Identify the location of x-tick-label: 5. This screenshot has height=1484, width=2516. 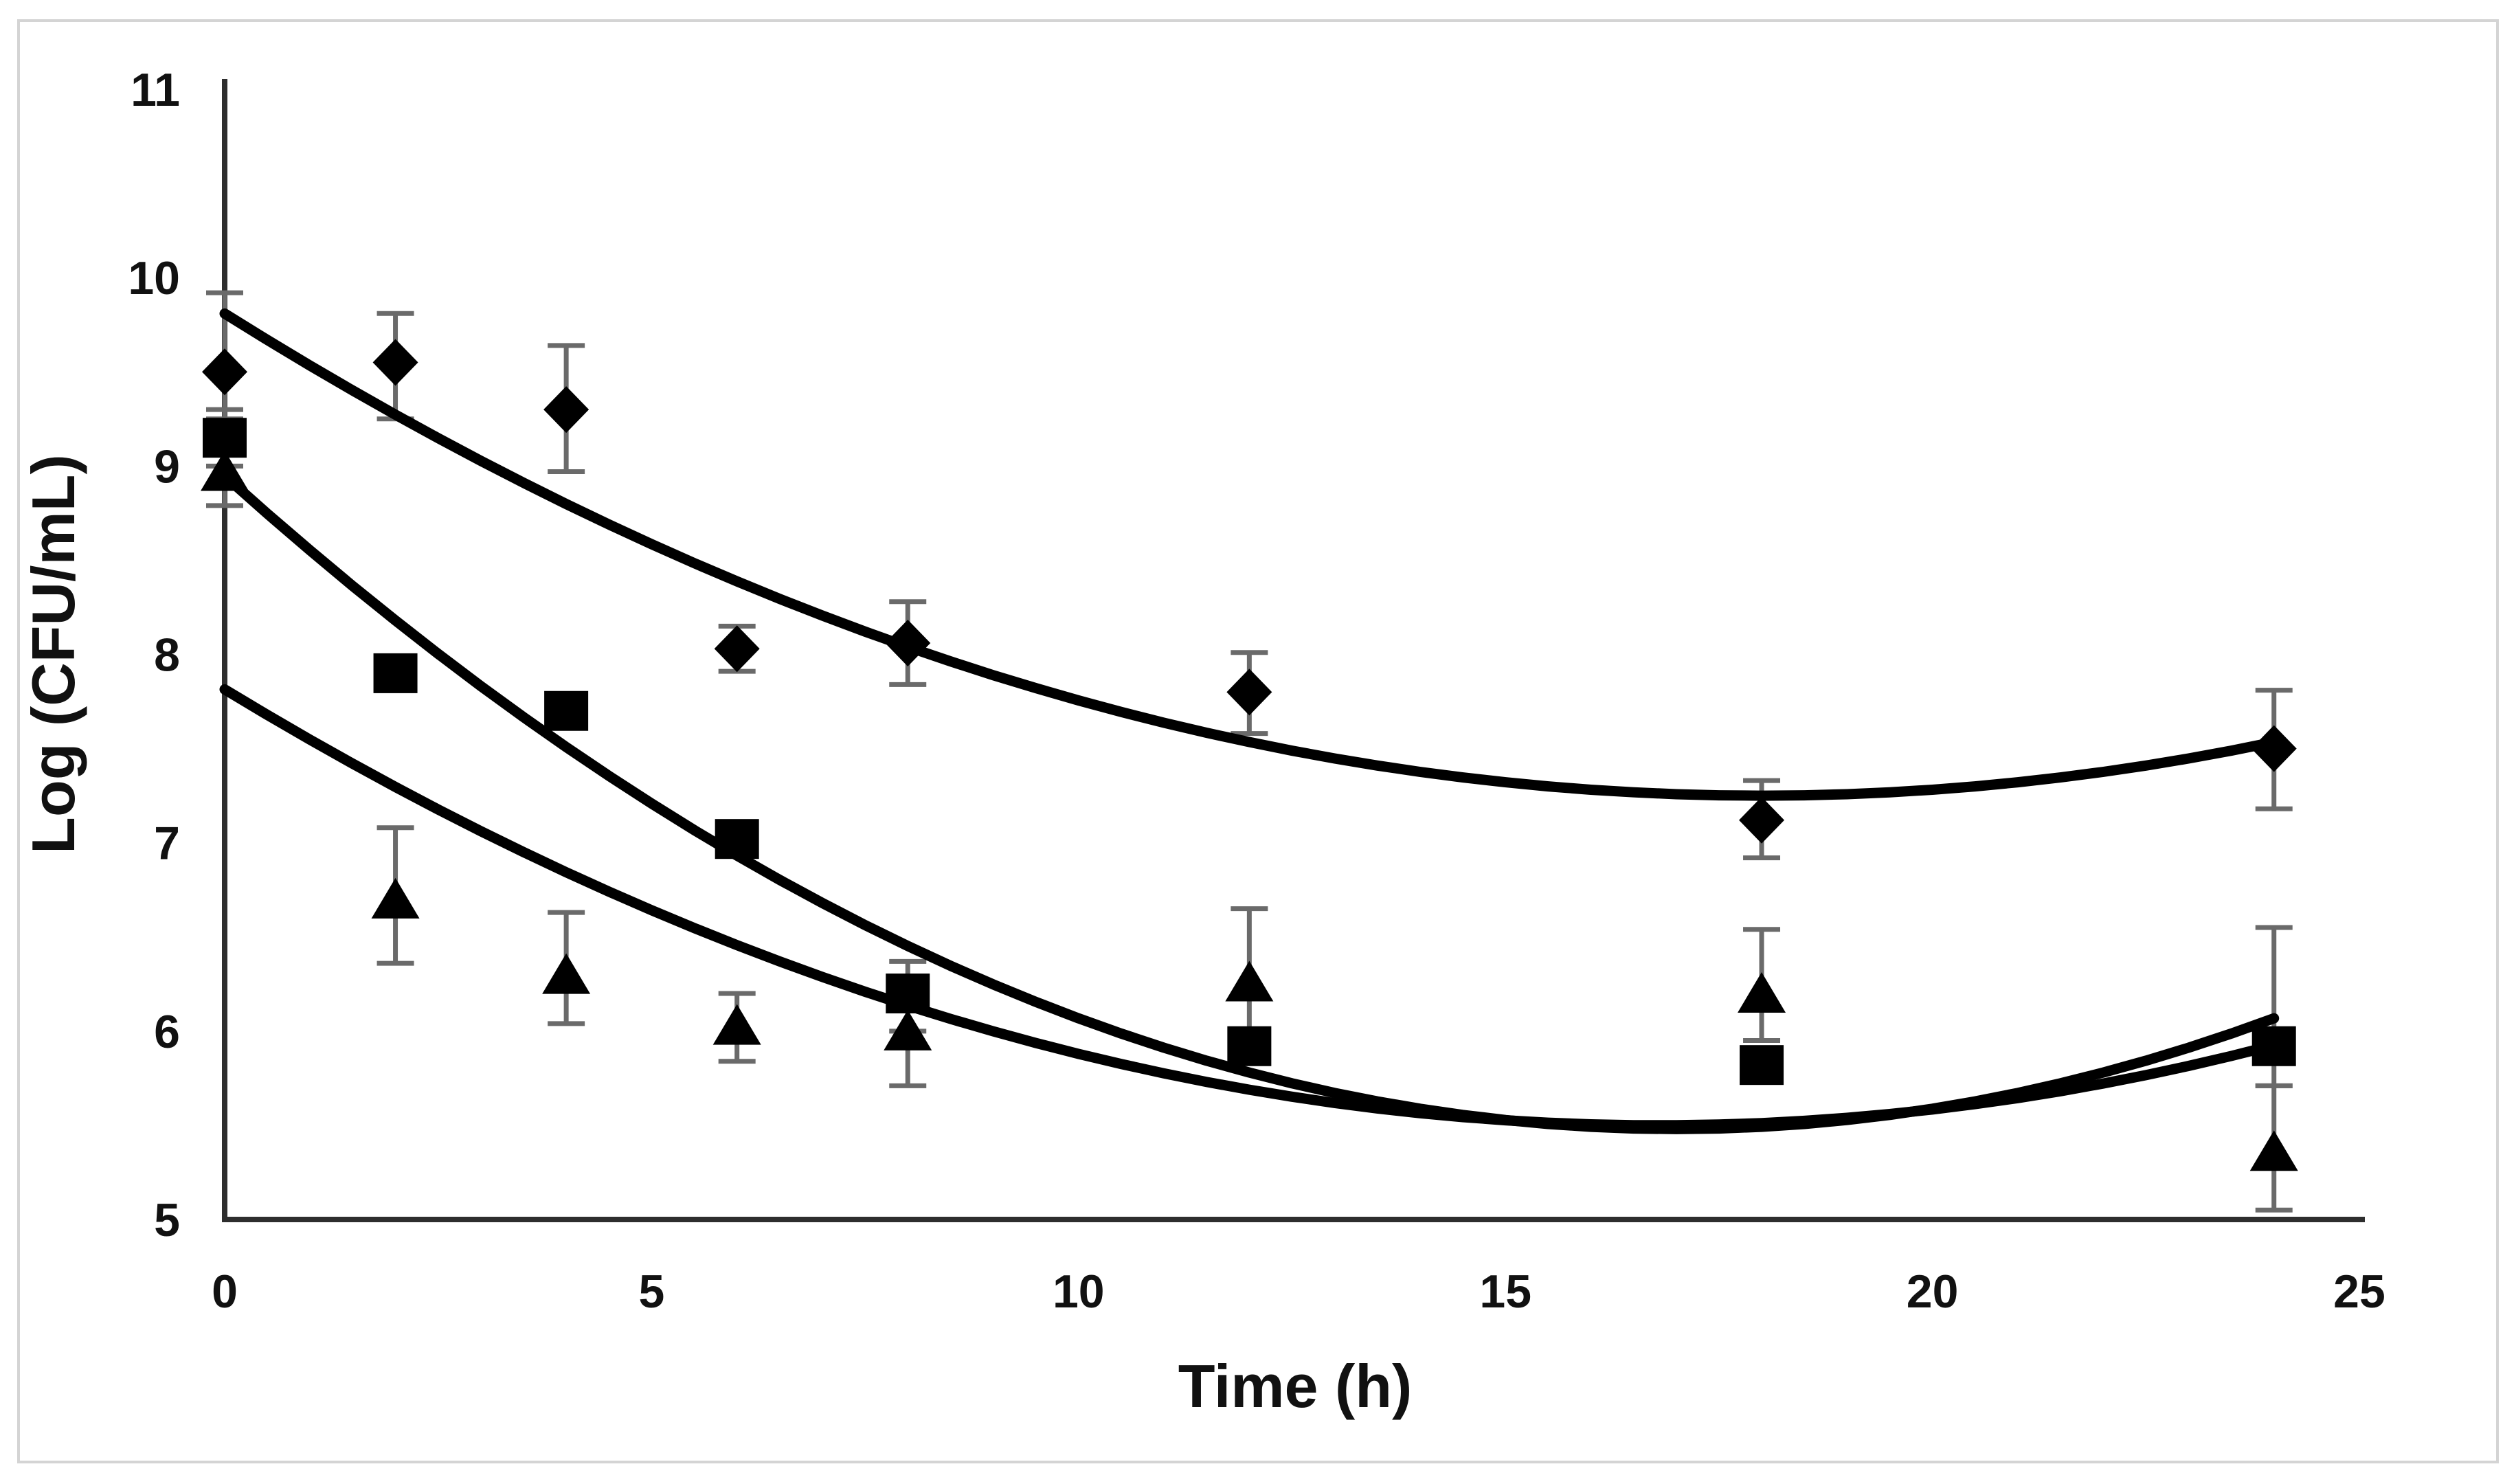
(651, 1292).